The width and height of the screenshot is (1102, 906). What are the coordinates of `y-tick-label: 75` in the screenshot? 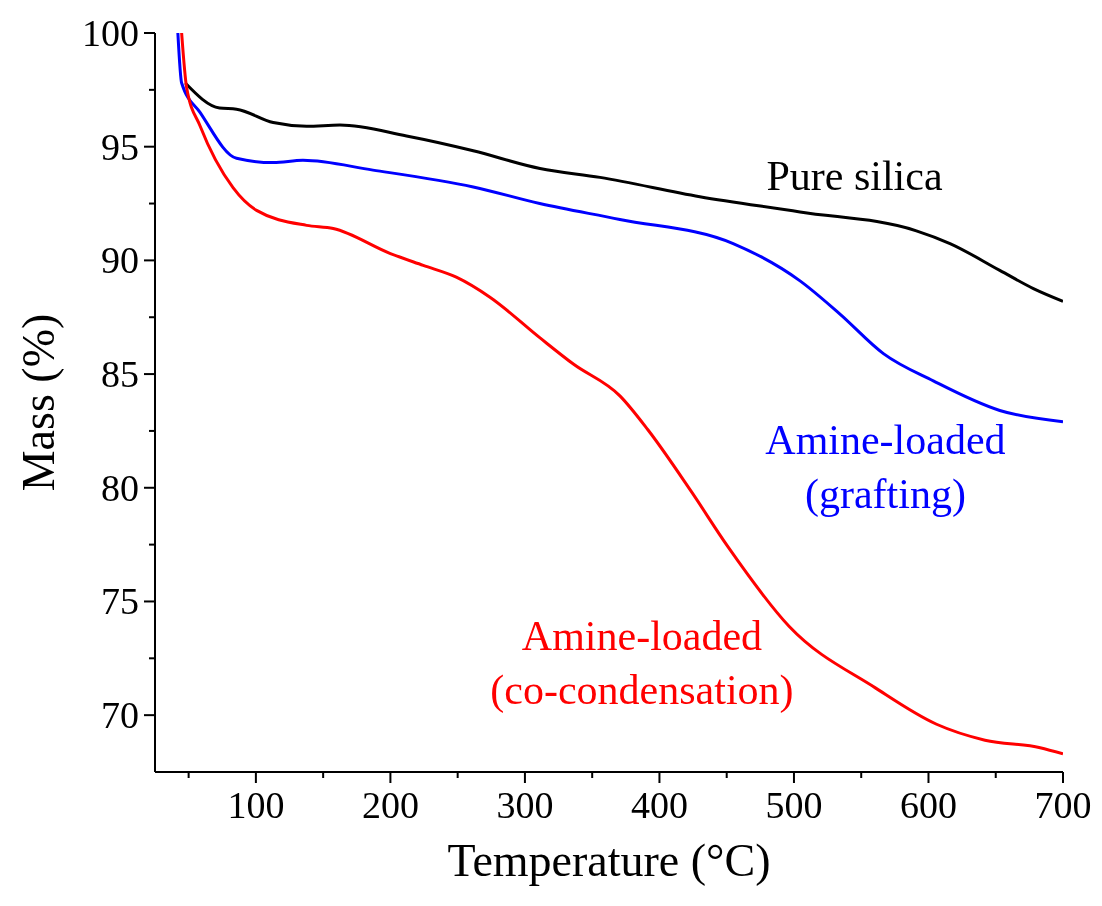 It's located at (120, 601).